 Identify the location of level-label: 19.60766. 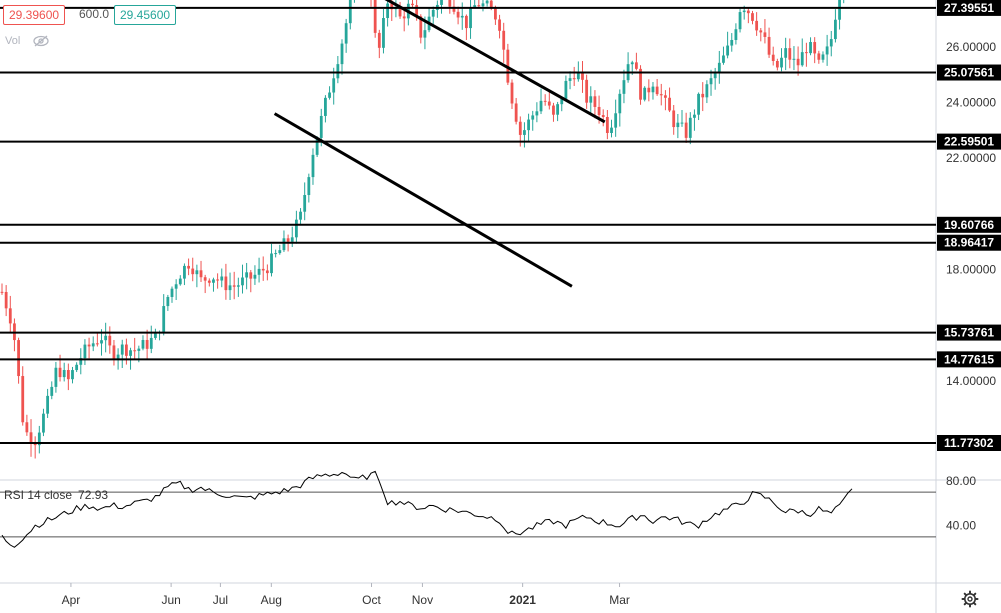
(969, 225).